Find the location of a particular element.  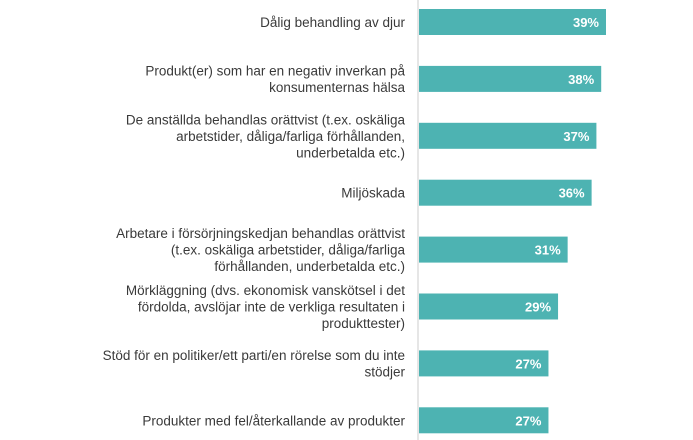

data-label: 36% is located at coordinates (572, 193).